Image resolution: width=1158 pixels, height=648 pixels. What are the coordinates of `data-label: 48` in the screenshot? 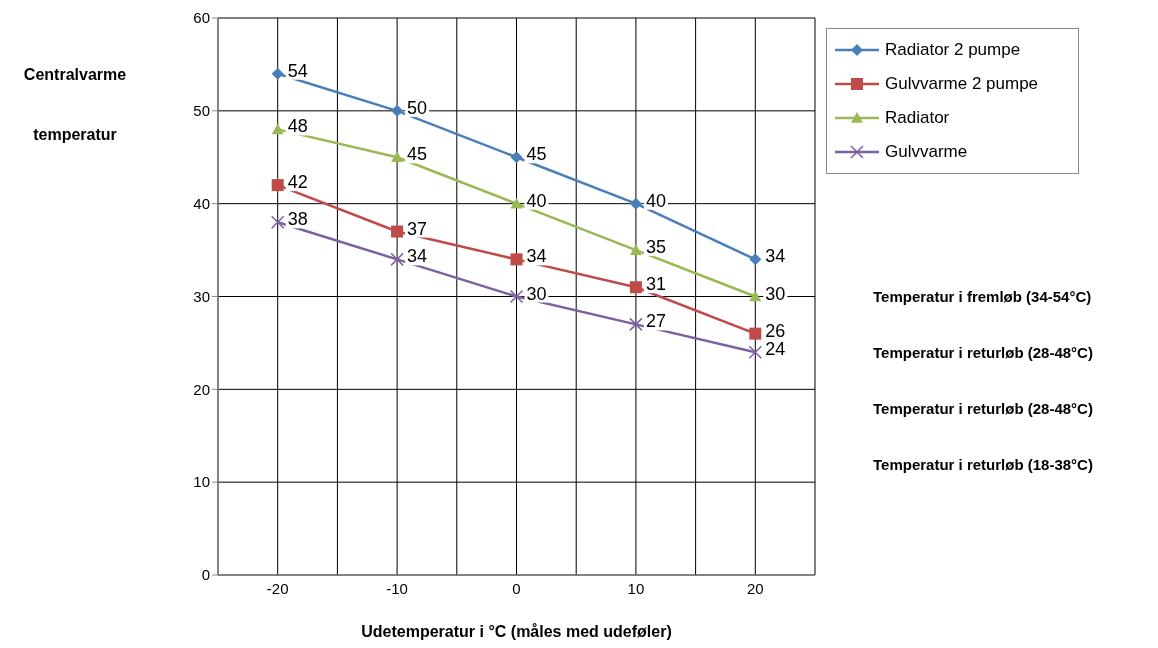 It's located at (297, 126).